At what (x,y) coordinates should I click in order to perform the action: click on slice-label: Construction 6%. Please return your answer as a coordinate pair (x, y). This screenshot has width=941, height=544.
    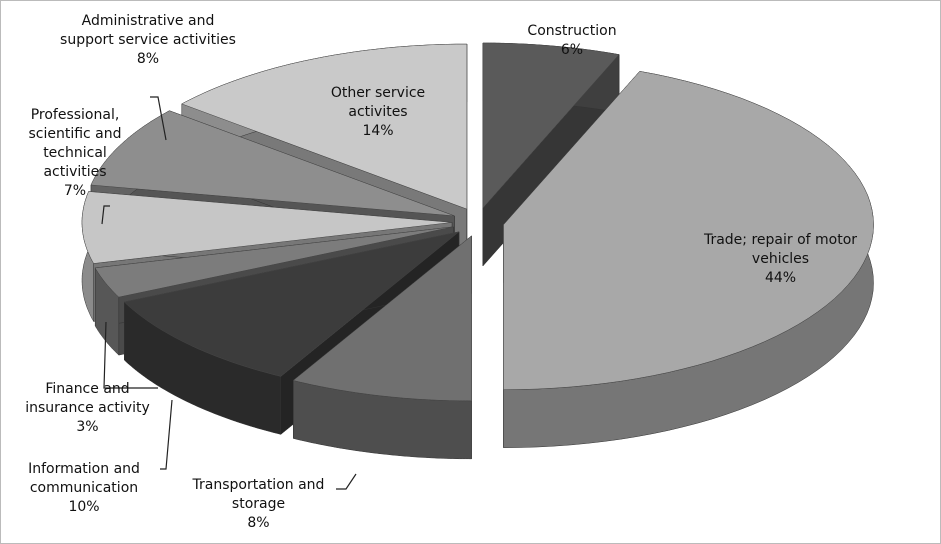
    Looking at the image, I should click on (572, 41).